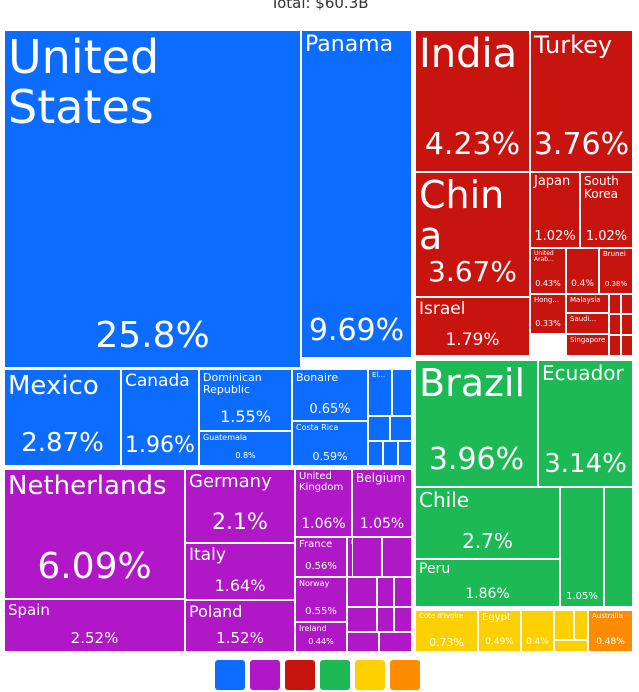 The image size is (639, 692). Describe the element at coordinates (317, 377) in the screenshot. I see `tile-name: Bonaire` at that location.